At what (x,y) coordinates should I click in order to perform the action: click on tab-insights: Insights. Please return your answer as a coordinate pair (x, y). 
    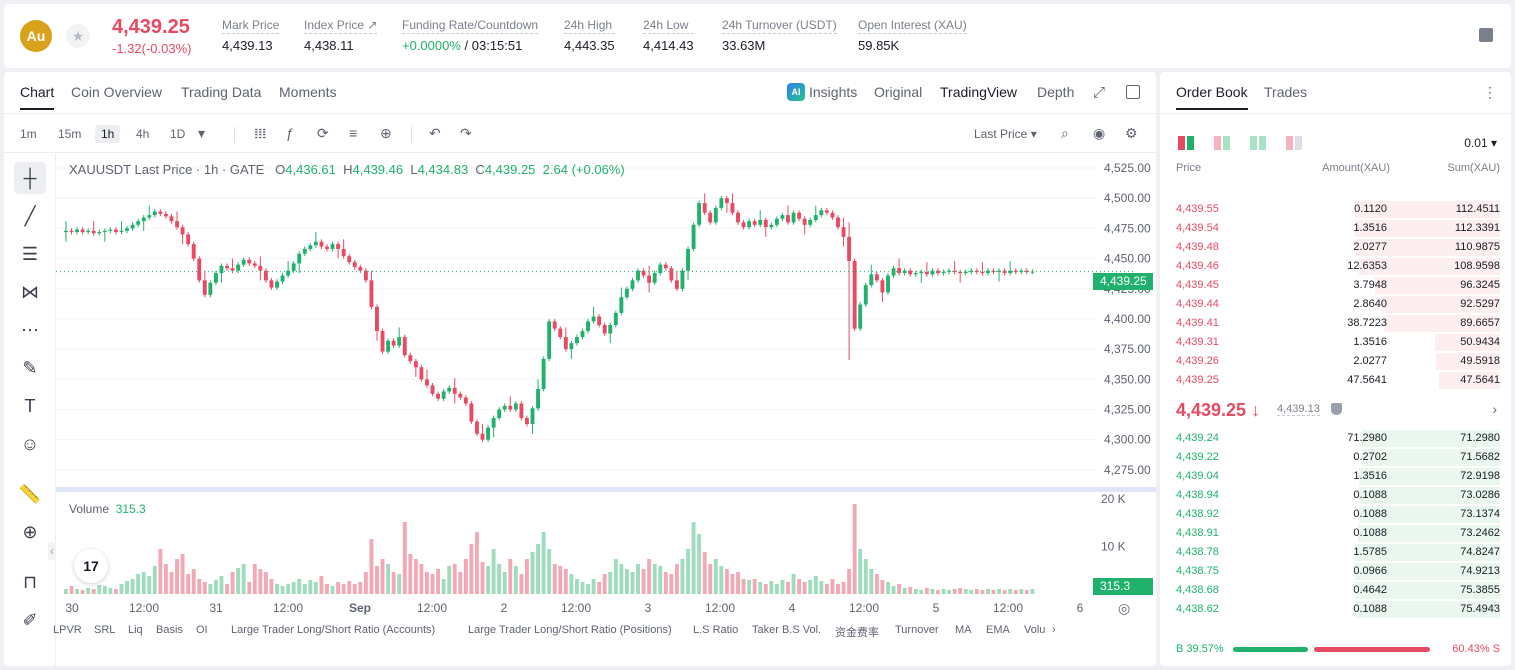
    Looking at the image, I should click on (833, 92).